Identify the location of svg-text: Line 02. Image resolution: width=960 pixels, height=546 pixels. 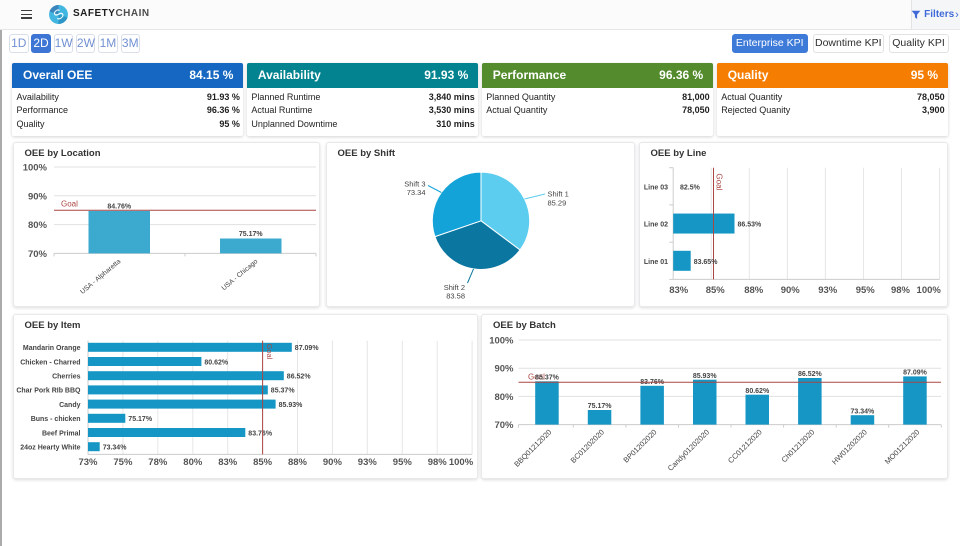
(655, 225).